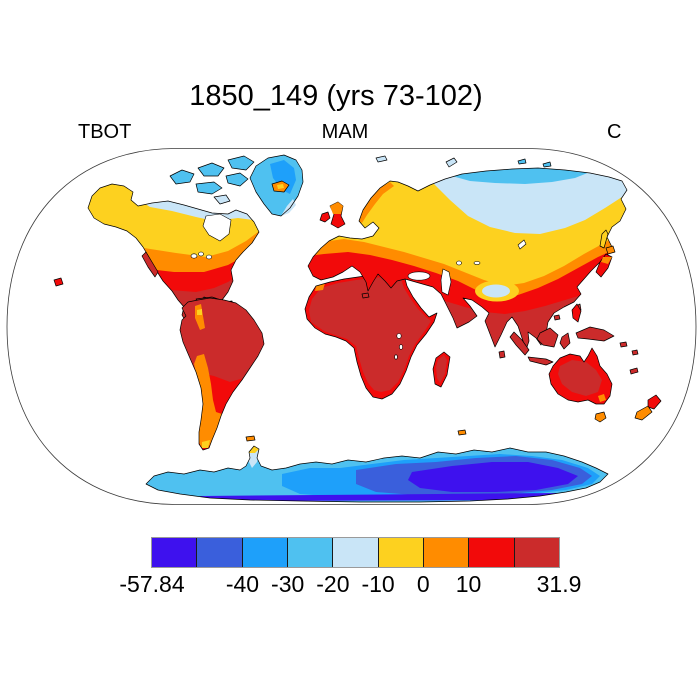 Image resolution: width=700 pixels, height=700 pixels. Describe the element at coordinates (396, 357) in the screenshot. I see `lake-malawi` at that location.